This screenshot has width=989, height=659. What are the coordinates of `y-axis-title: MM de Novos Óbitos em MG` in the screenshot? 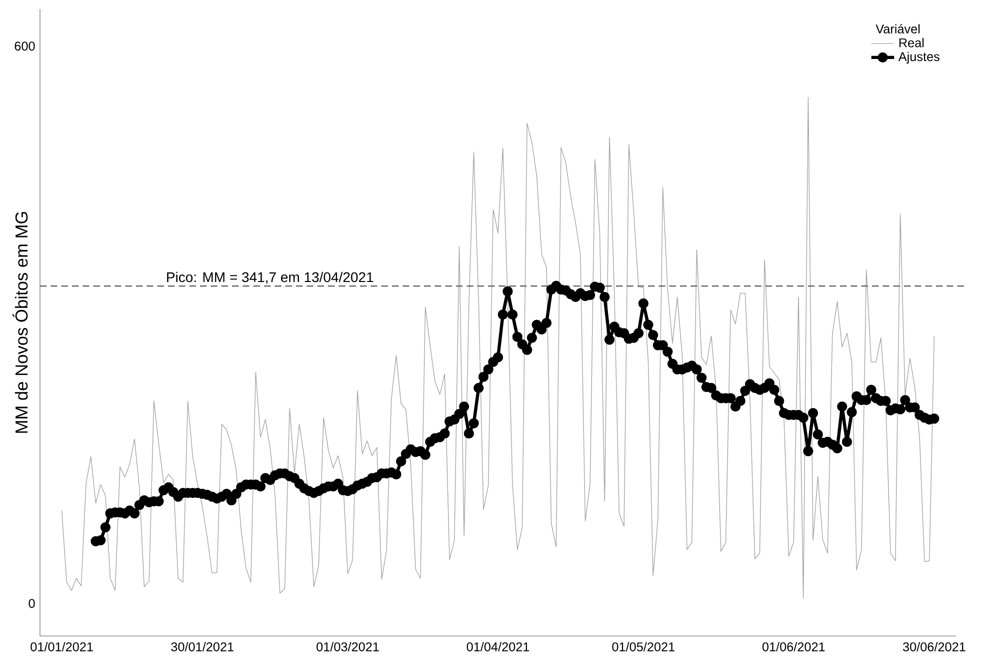 It's located at (20, 322).